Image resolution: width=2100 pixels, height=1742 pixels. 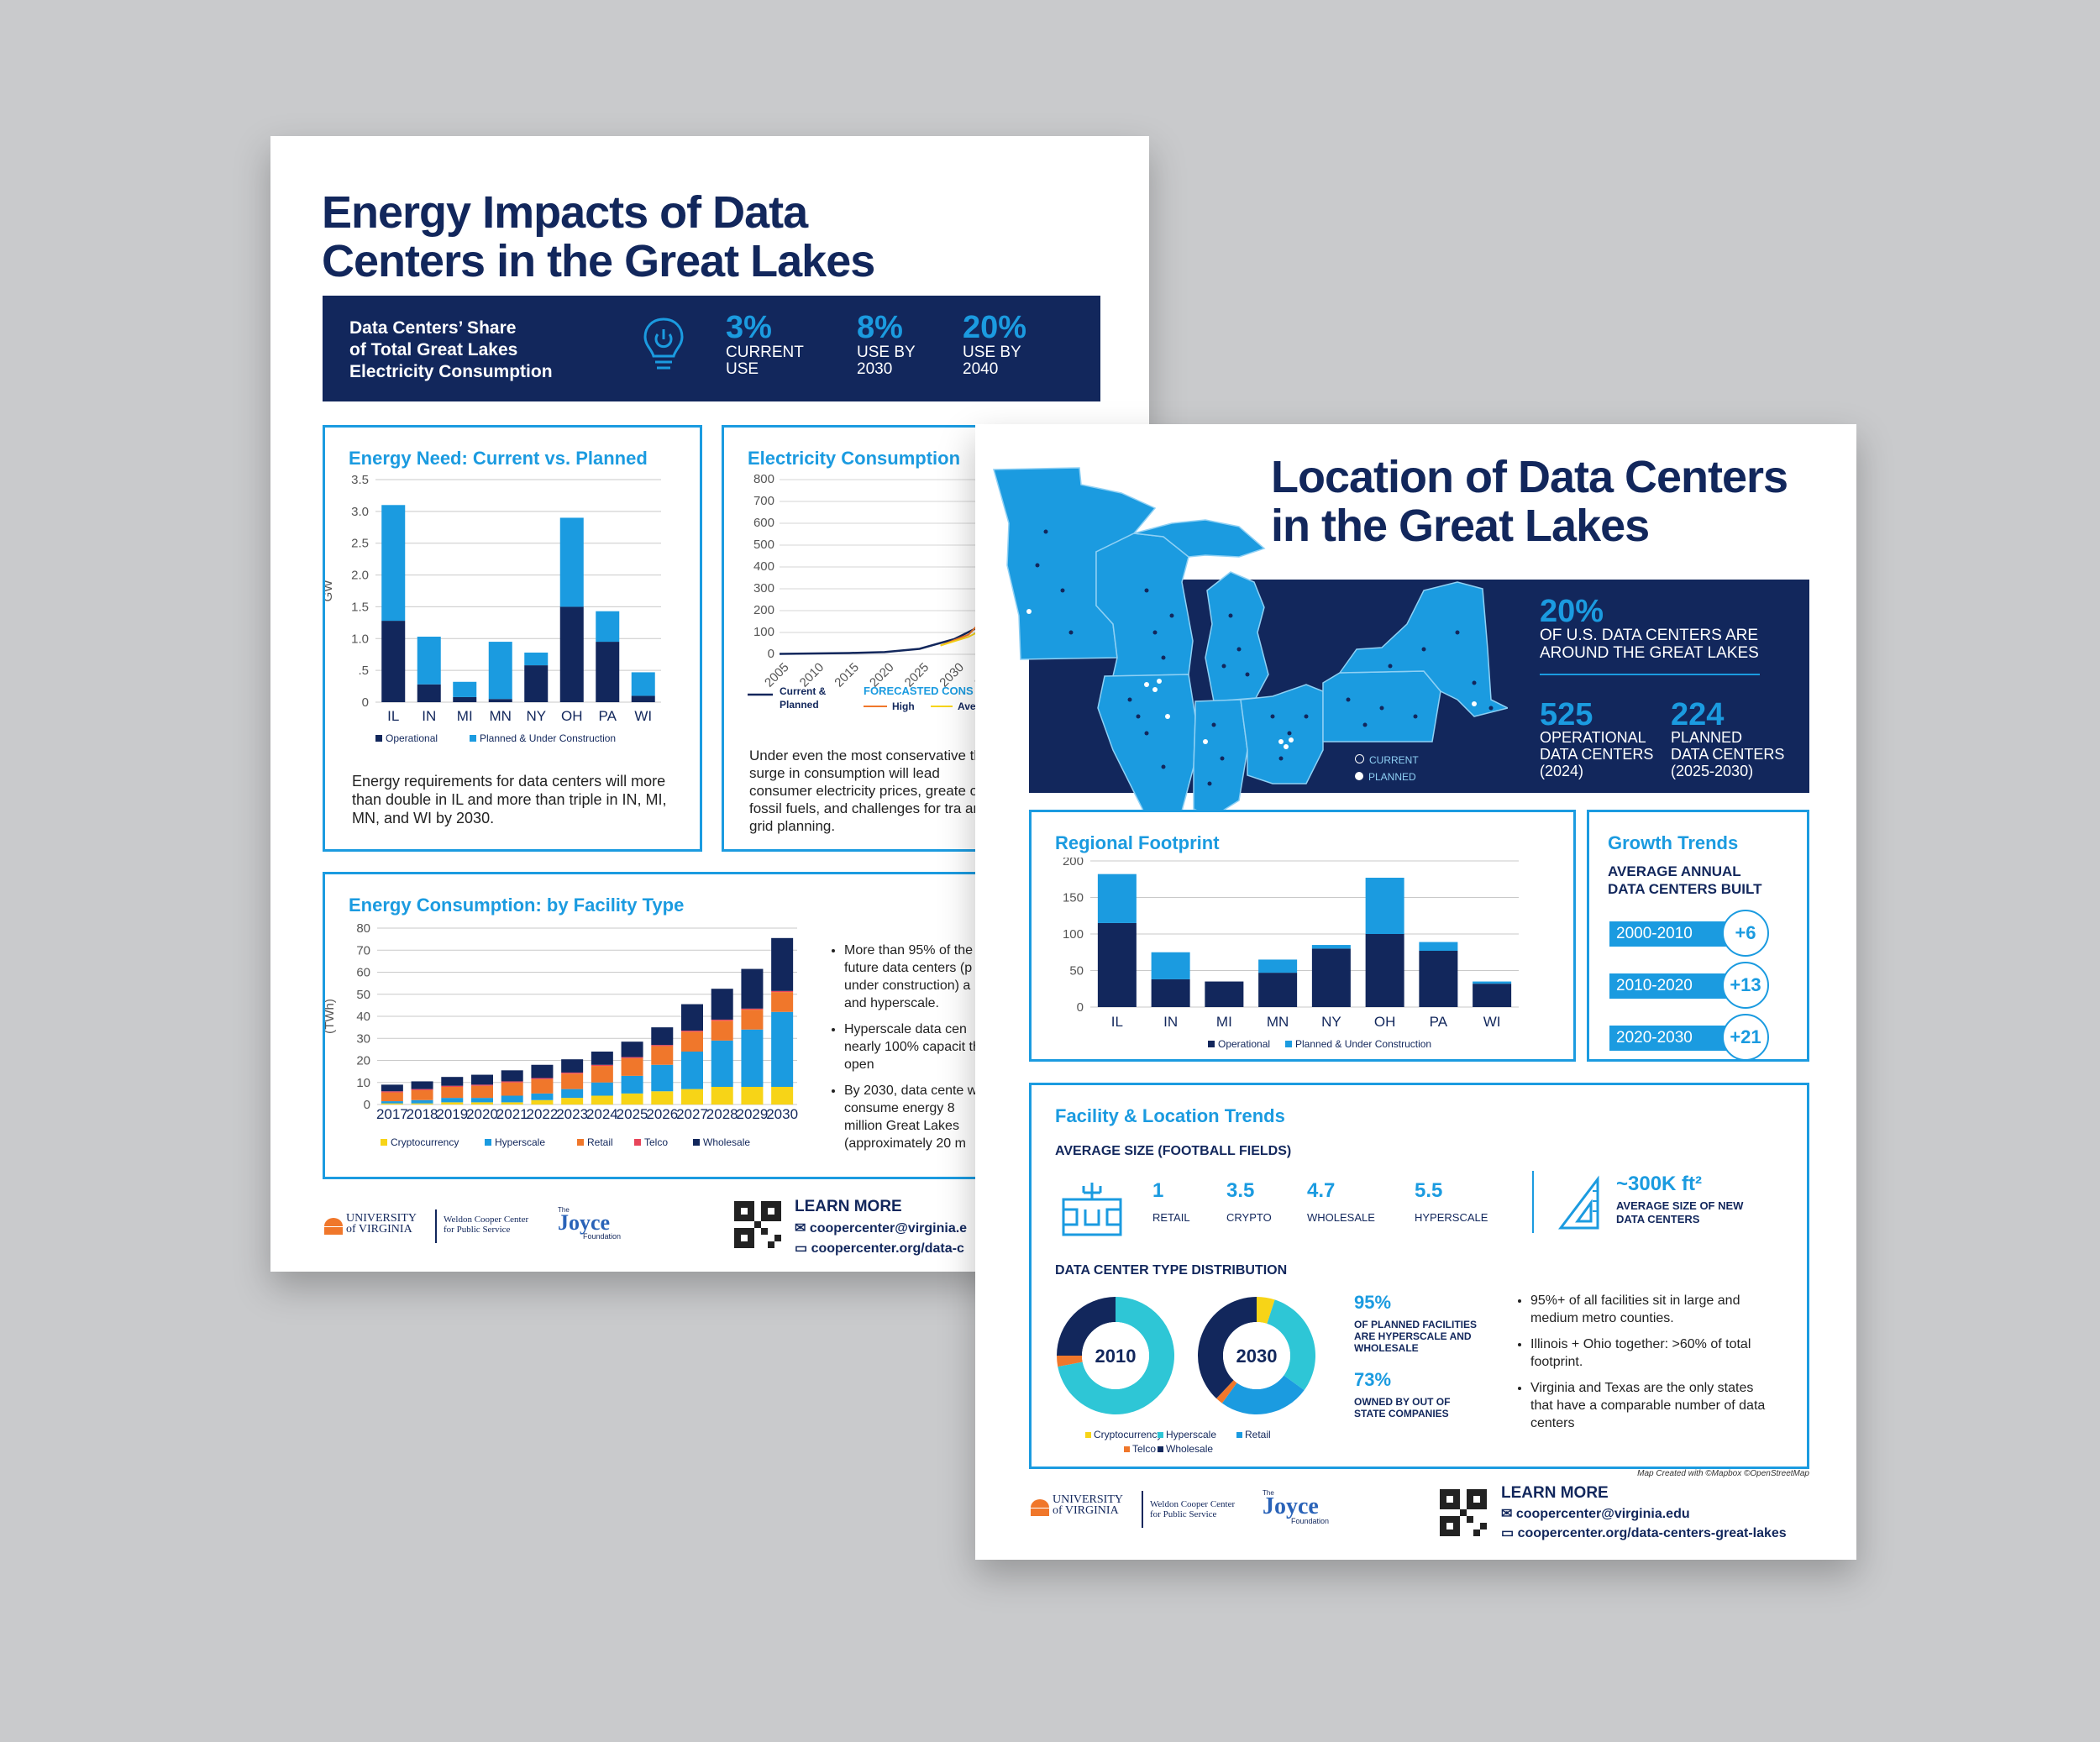 What do you see at coordinates (847, 675) in the screenshot?
I see `x-tick-label: 2015` at bounding box center [847, 675].